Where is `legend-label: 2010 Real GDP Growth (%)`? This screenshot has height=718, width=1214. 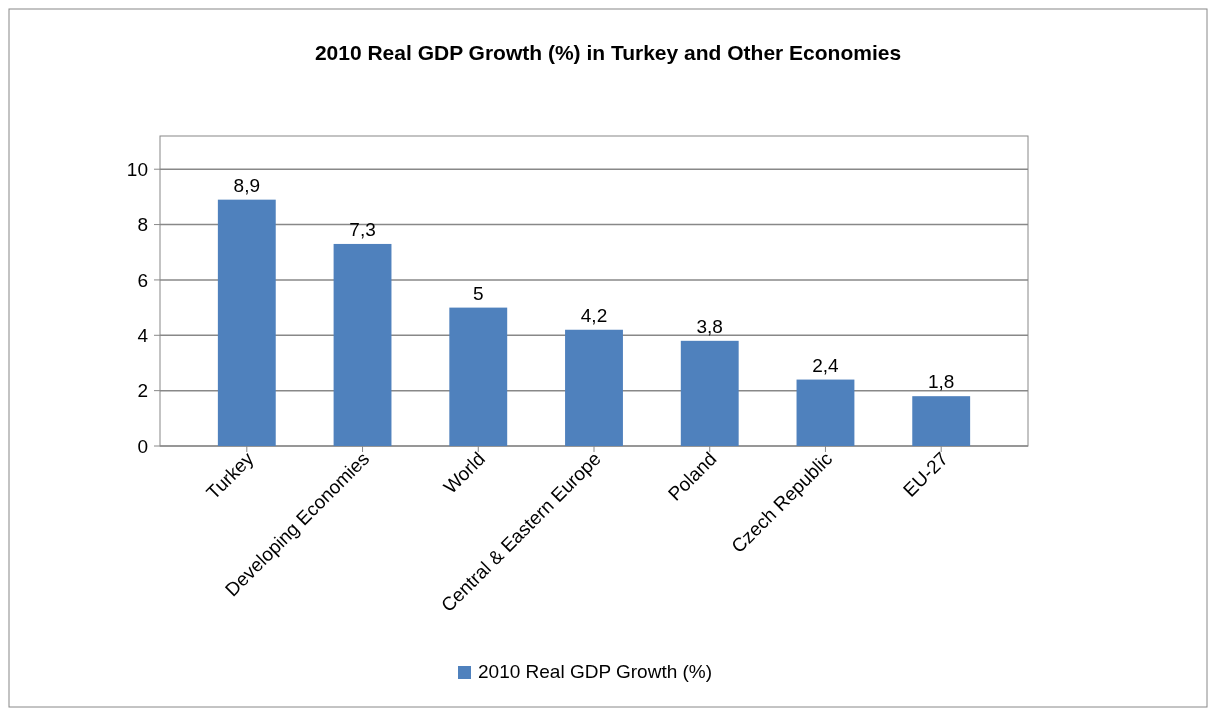 legend-label: 2010 Real GDP Growth (%) is located at coordinates (595, 671).